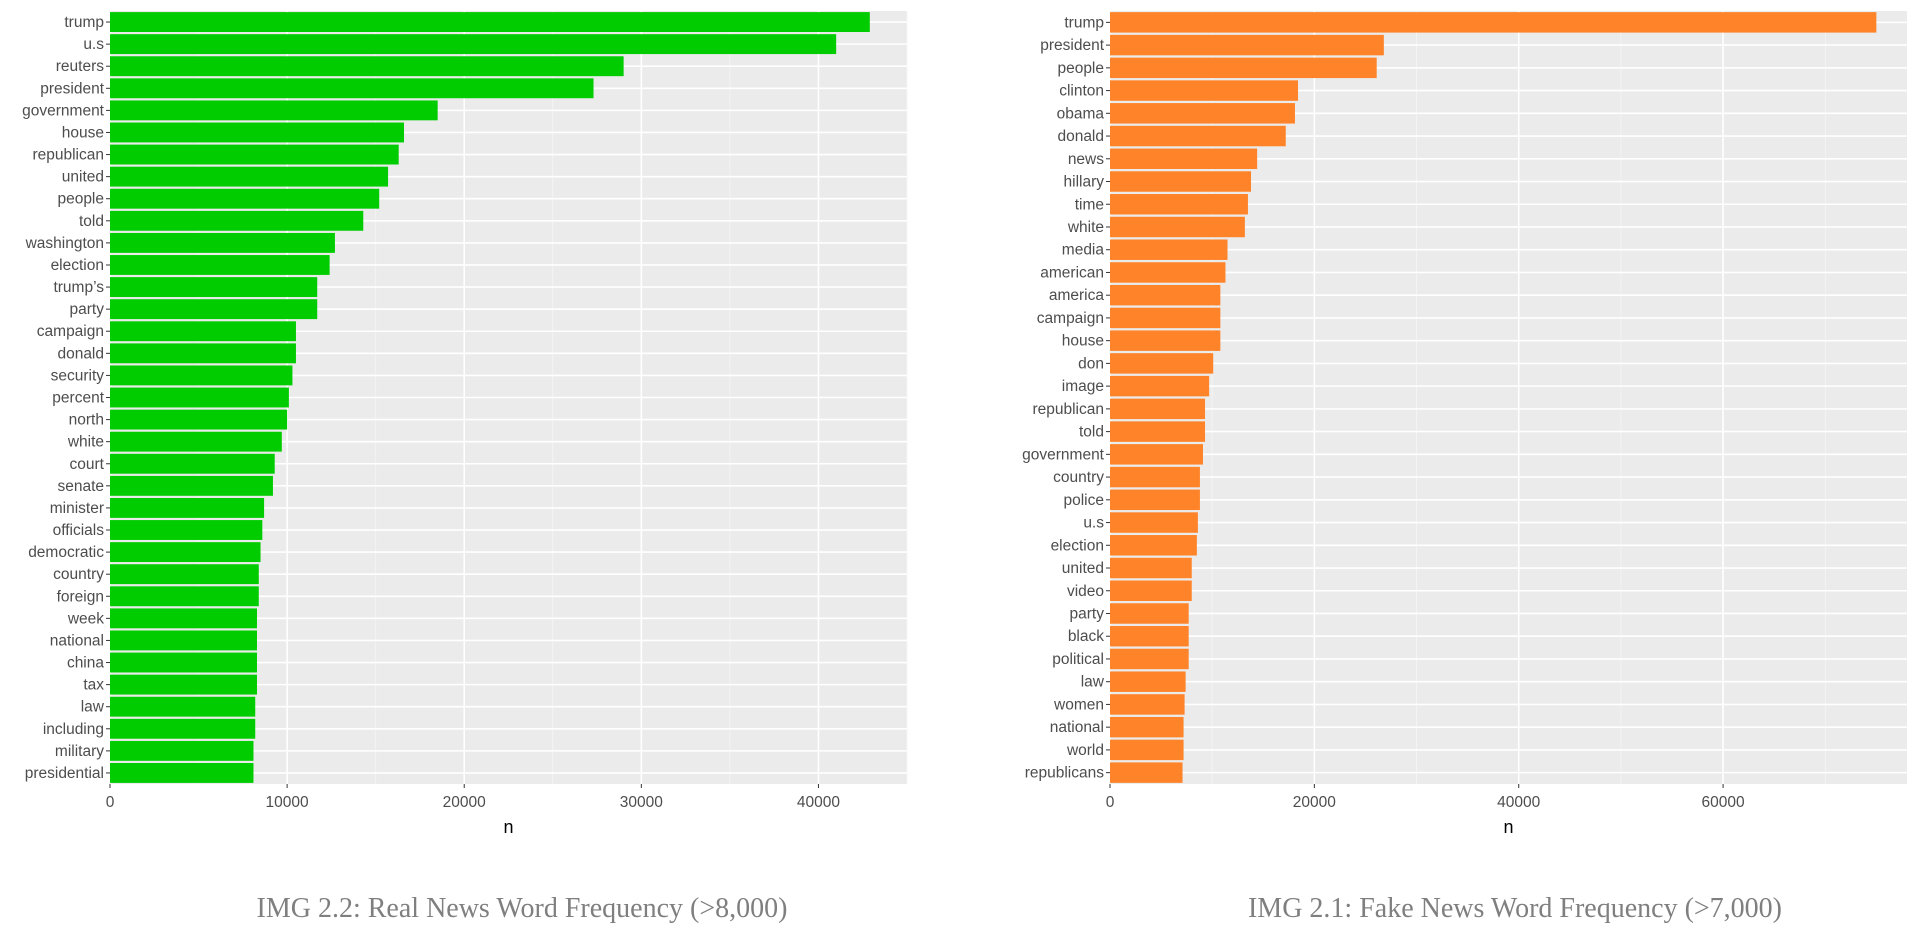 This screenshot has width=1920, height=939. Describe the element at coordinates (1072, 272) in the screenshot. I see `y-tick-label: american` at that location.